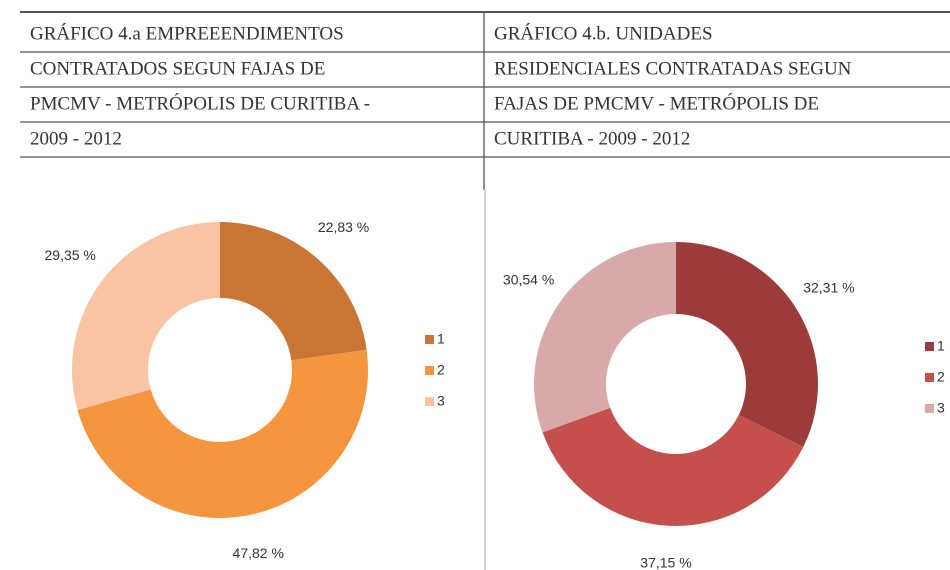 The width and height of the screenshot is (950, 570). What do you see at coordinates (828, 288) in the screenshot?
I see `data-label: 32,31 %` at bounding box center [828, 288].